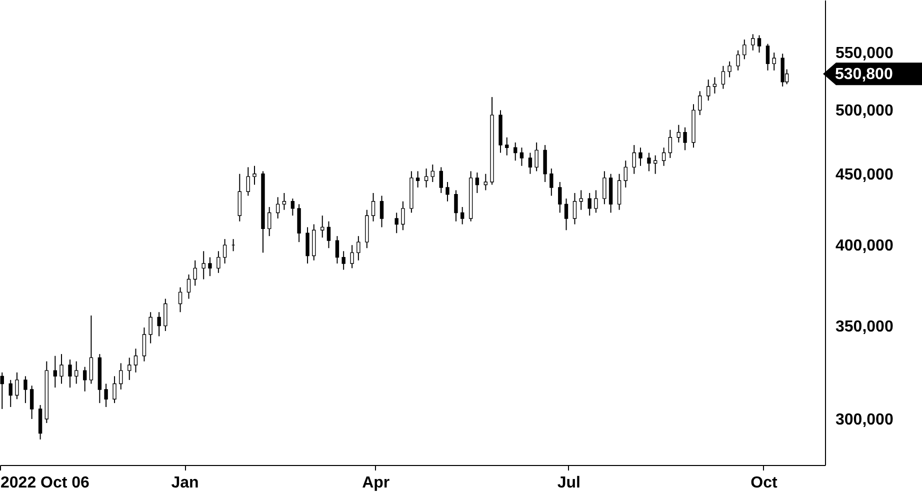 The image size is (922, 498). I want to click on x-tick-label: Jan, so click(185, 483).